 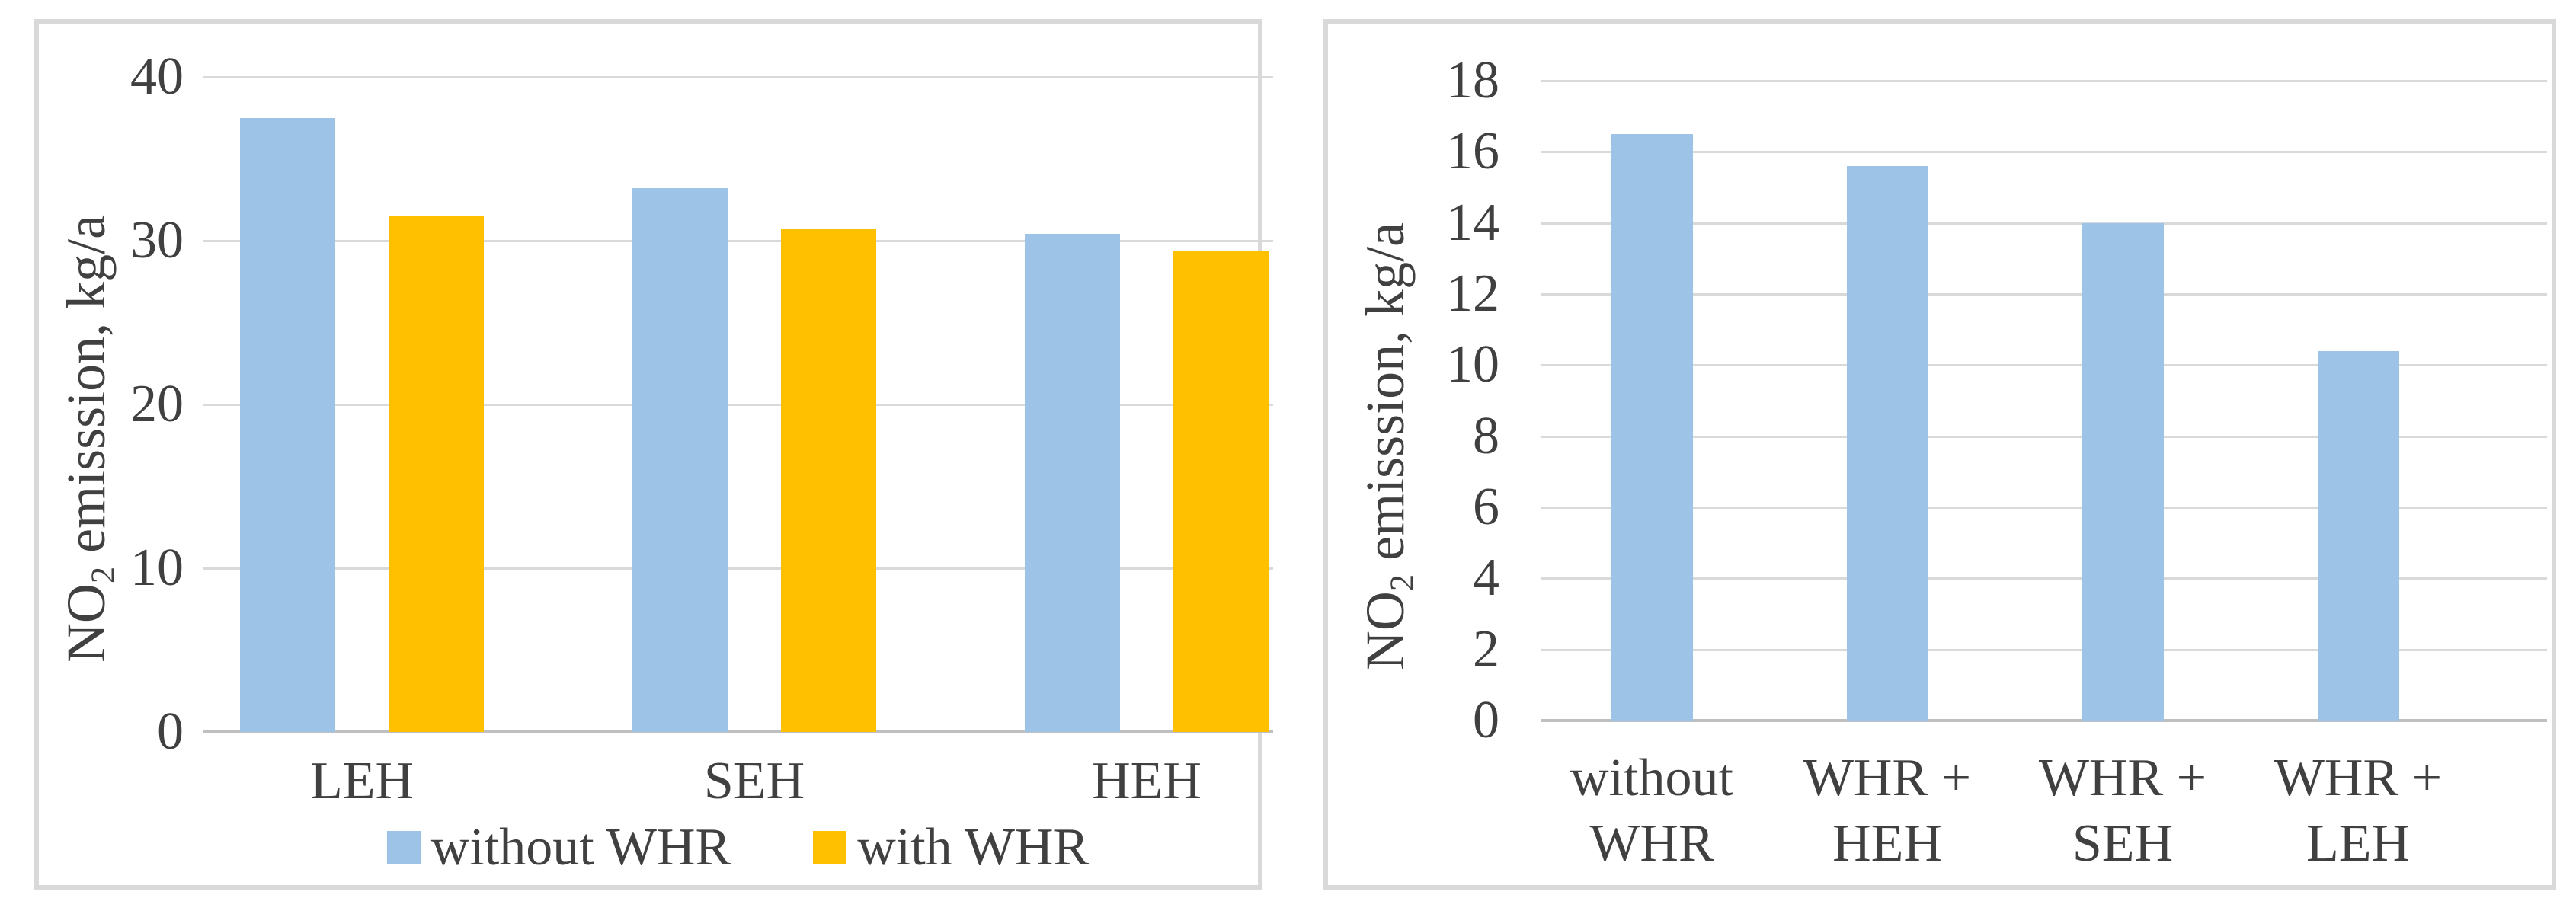 What do you see at coordinates (1472, 222) in the screenshot?
I see `y-tick-label: 14` at bounding box center [1472, 222].